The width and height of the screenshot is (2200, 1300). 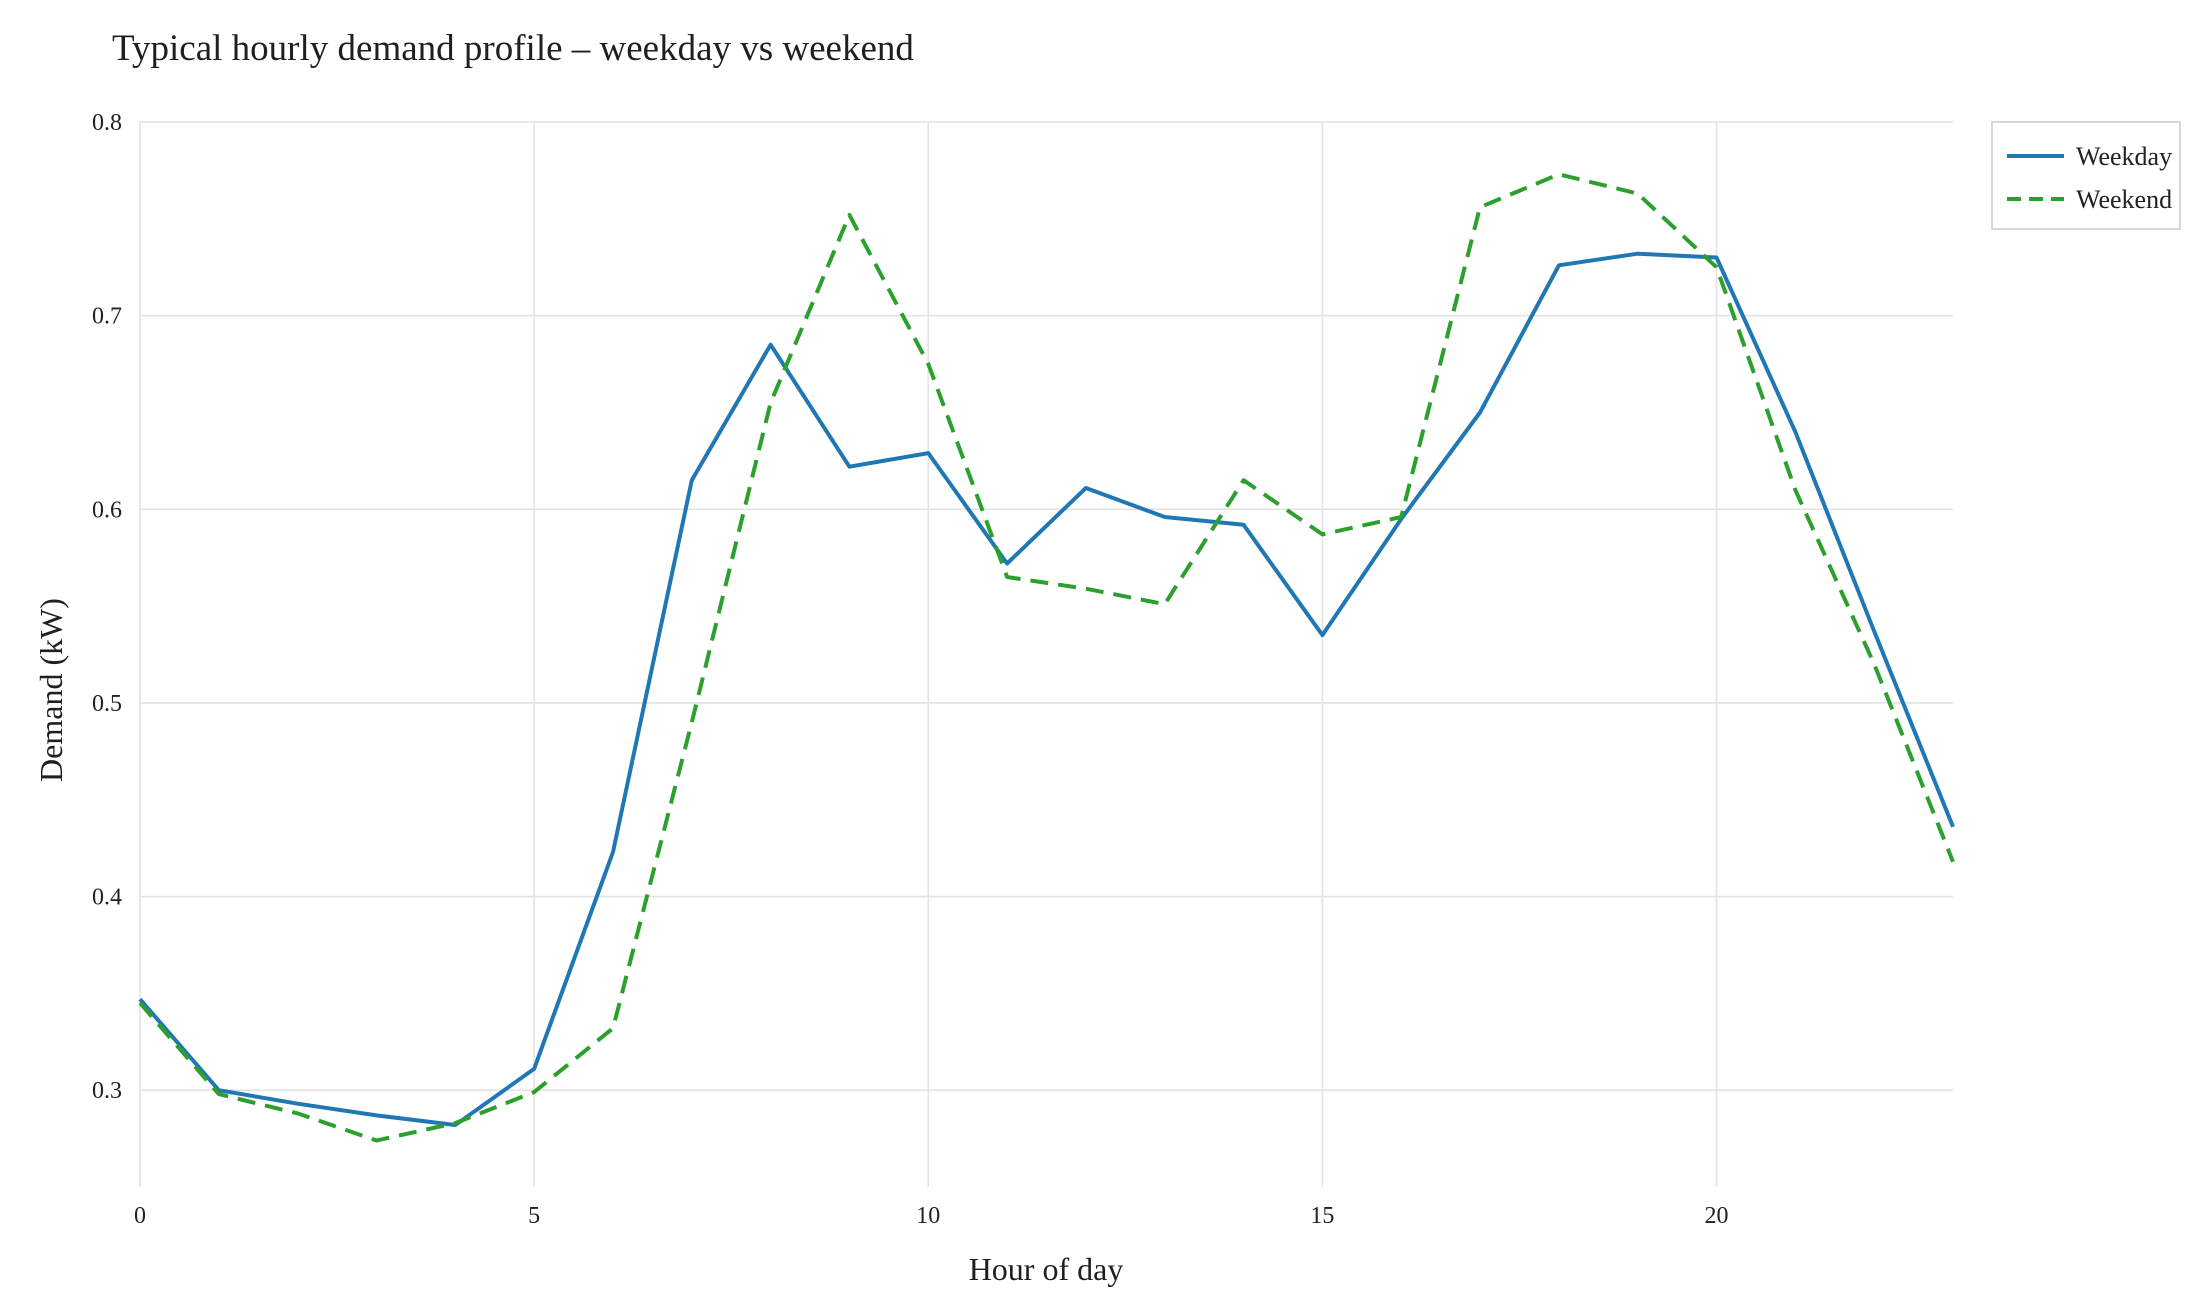 I want to click on x-tick-label: 20, so click(x=1717, y=1216).